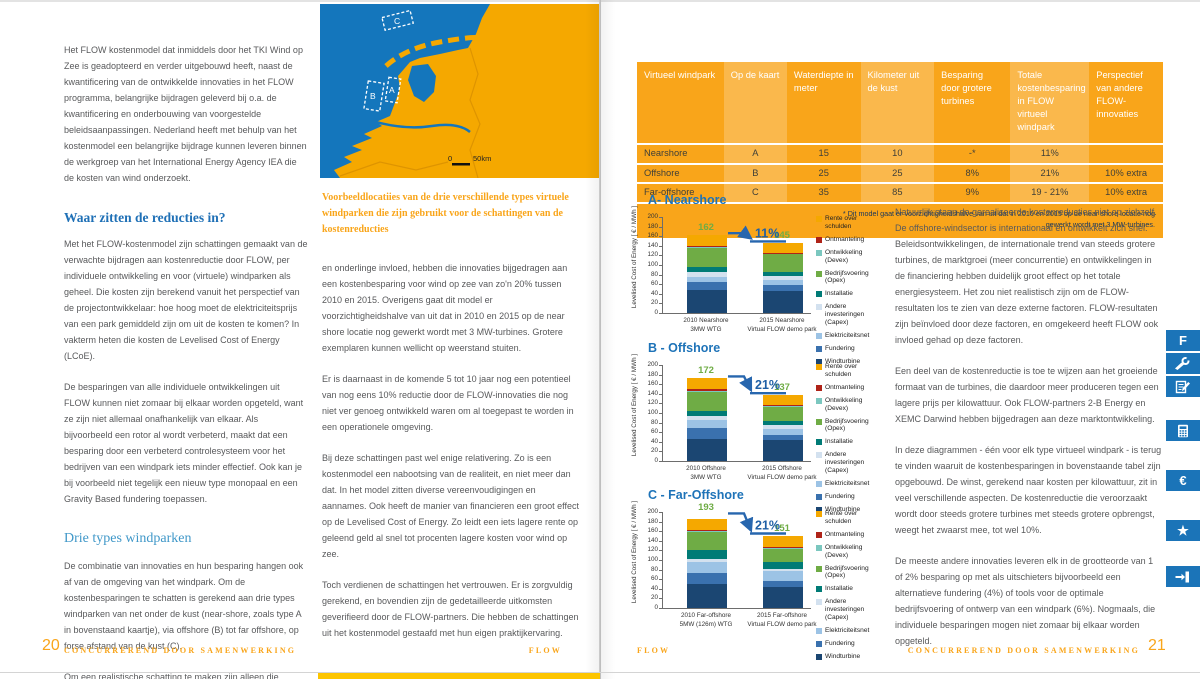 The width and height of the screenshot is (1200, 679). What do you see at coordinates (706, 473) in the screenshot?
I see `x-axis-label: 2010 Offshore 3MW WTG` at bounding box center [706, 473].